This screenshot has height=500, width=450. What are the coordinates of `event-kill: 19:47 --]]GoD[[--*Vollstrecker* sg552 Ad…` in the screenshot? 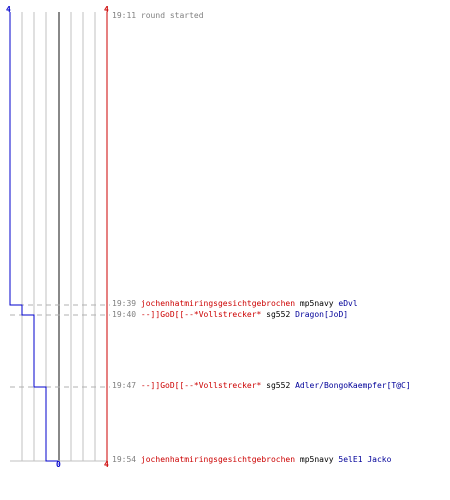 It's located at (261, 386).